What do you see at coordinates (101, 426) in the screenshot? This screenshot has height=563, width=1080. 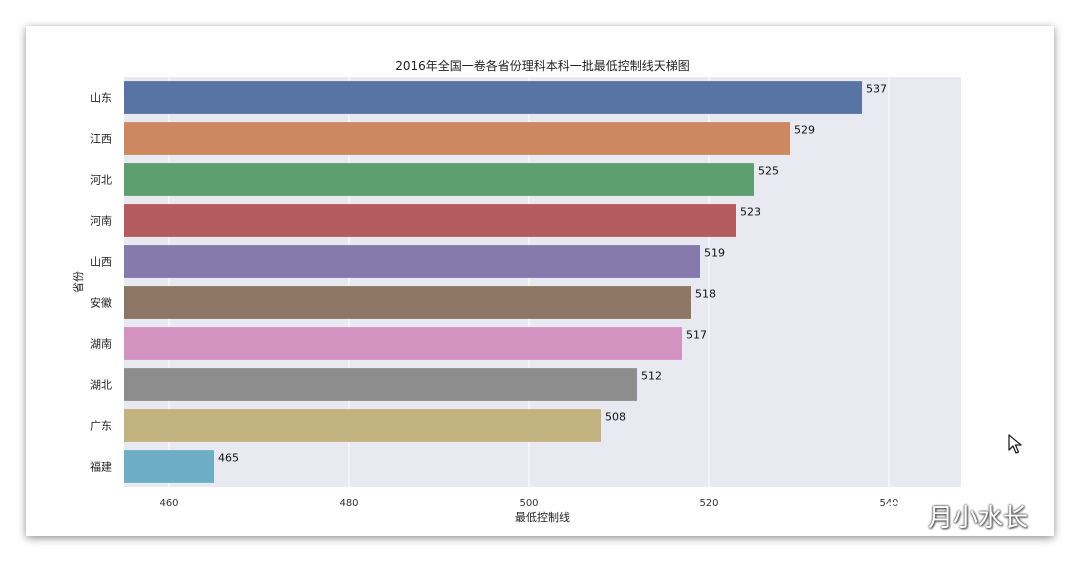 I see `y-tick-label: 广东` at bounding box center [101, 426].